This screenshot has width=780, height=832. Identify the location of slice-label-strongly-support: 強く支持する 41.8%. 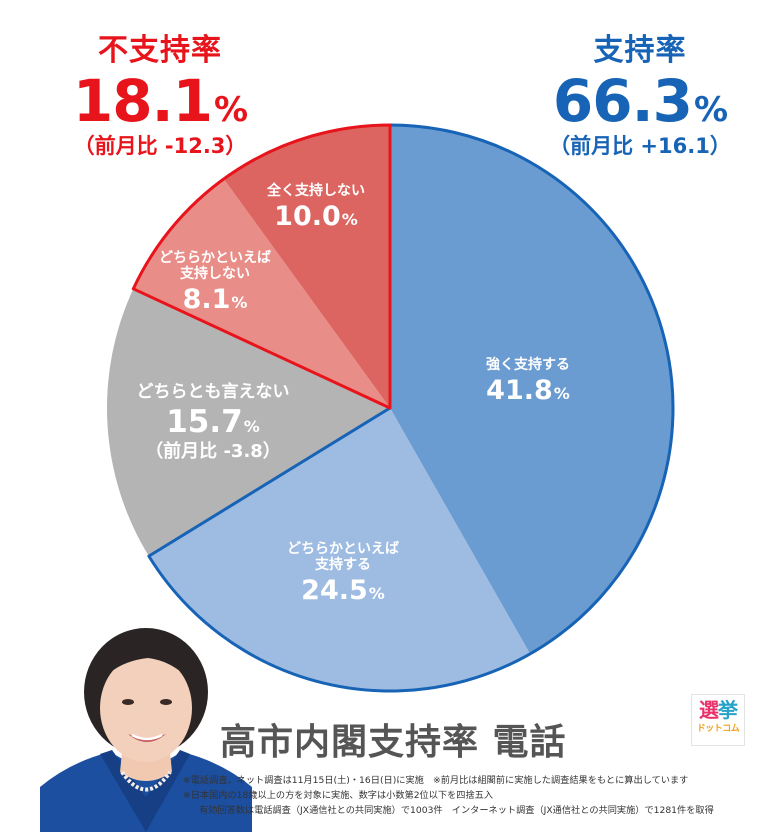
(528, 382).